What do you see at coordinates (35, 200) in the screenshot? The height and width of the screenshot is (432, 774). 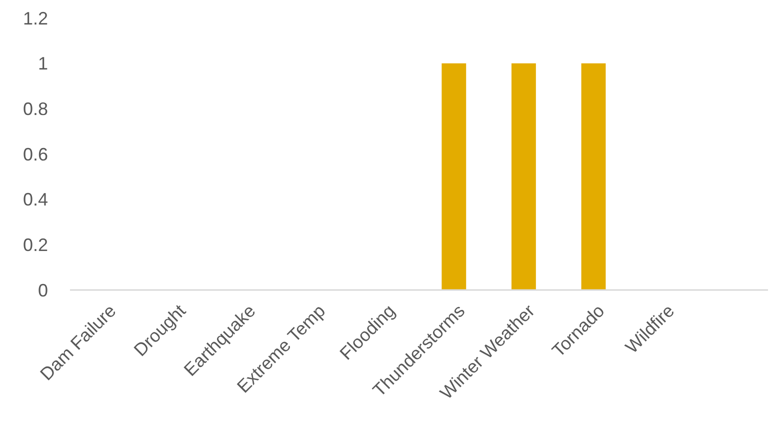 I see `y-tick-label: 0.4` at bounding box center [35, 200].